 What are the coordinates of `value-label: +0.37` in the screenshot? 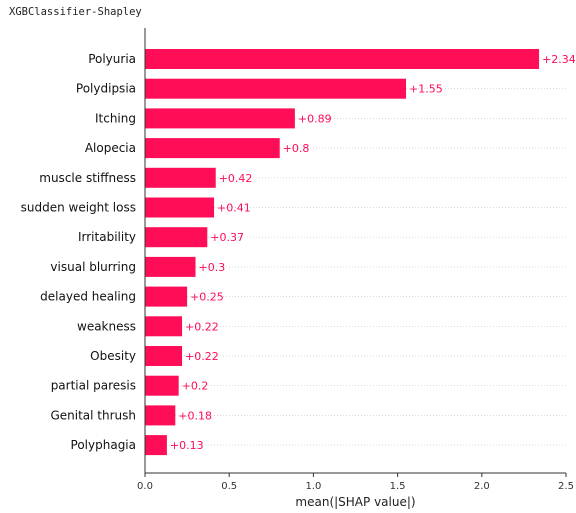 It's located at (227, 237).